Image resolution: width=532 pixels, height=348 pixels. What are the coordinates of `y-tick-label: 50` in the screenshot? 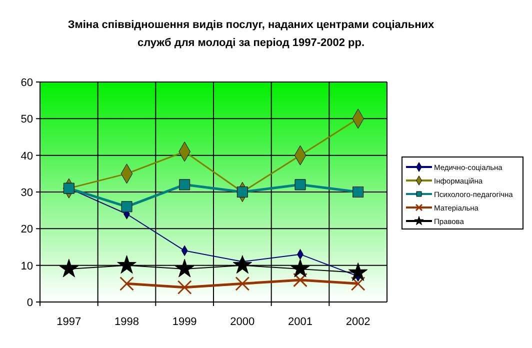 It's located at (26, 120).